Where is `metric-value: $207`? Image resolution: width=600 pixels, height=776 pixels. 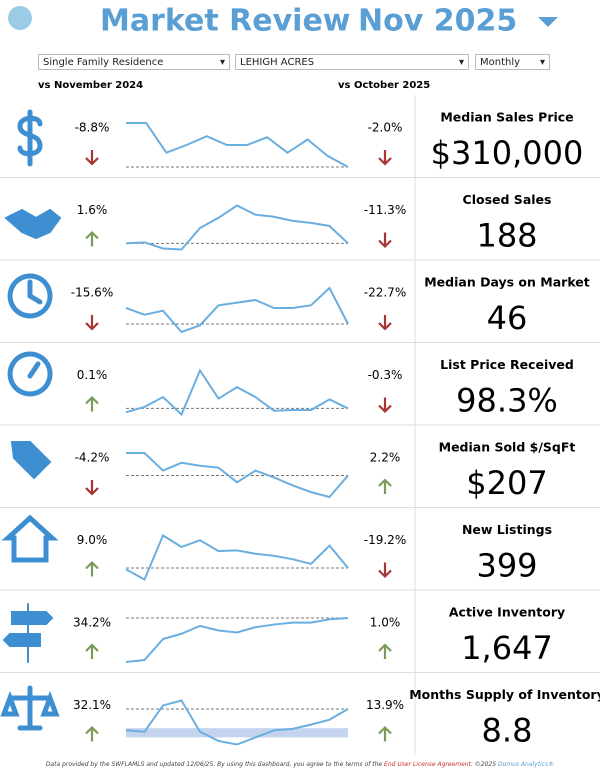 metric-value: $207 is located at coordinates (506, 483).